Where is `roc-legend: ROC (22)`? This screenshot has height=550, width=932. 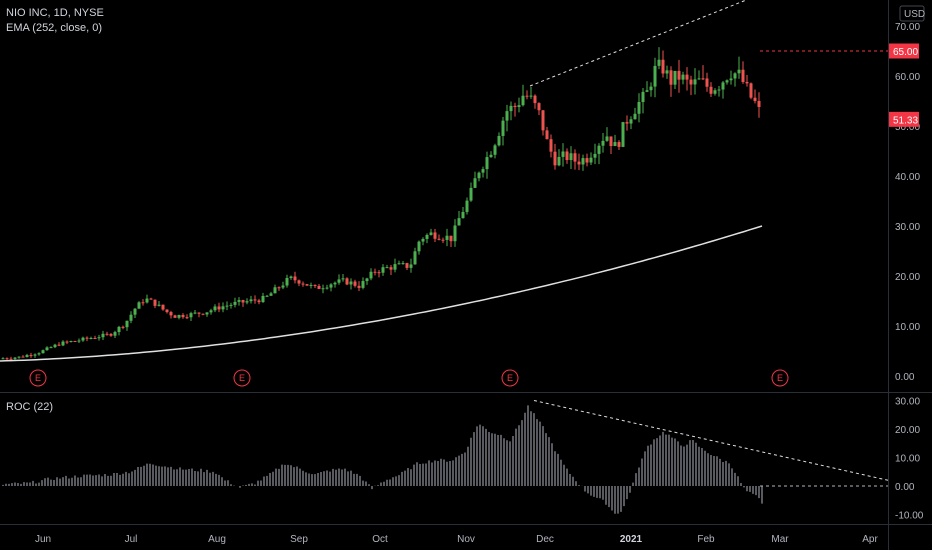 roc-legend: ROC (22) is located at coordinates (30, 407).